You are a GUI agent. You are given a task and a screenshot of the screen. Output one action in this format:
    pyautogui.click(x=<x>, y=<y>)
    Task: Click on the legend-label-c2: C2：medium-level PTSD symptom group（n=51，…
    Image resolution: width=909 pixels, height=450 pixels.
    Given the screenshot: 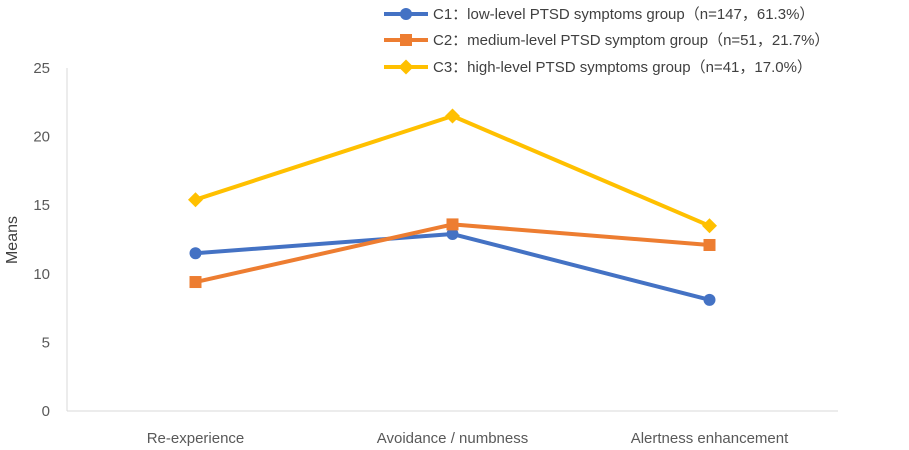 What is the action you would take?
    pyautogui.click(x=631, y=40)
    